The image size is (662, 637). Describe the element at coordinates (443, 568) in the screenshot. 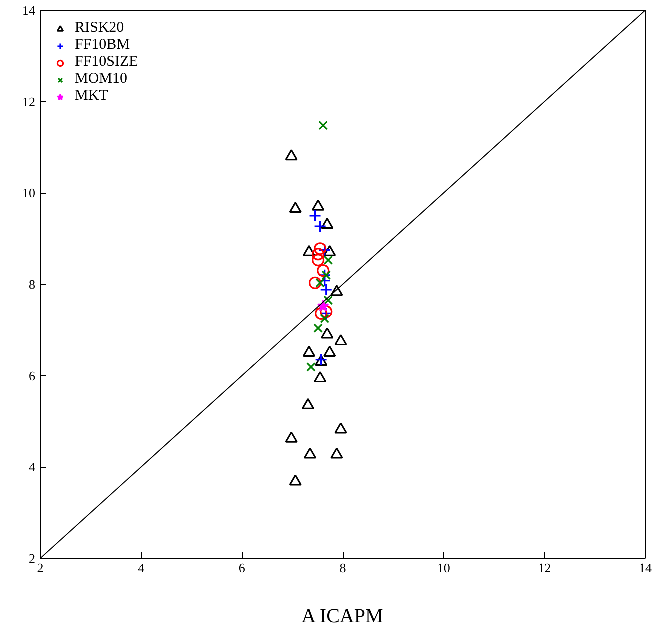

I see `x-tick-label: 10` at that location.